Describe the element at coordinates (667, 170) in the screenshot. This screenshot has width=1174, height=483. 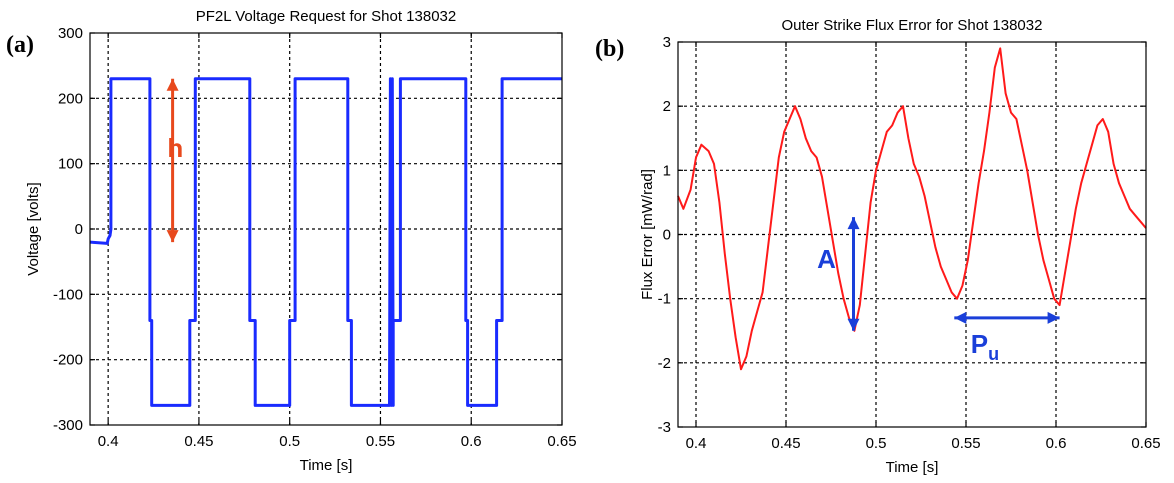
I see `y-tick-label: 1` at that location.